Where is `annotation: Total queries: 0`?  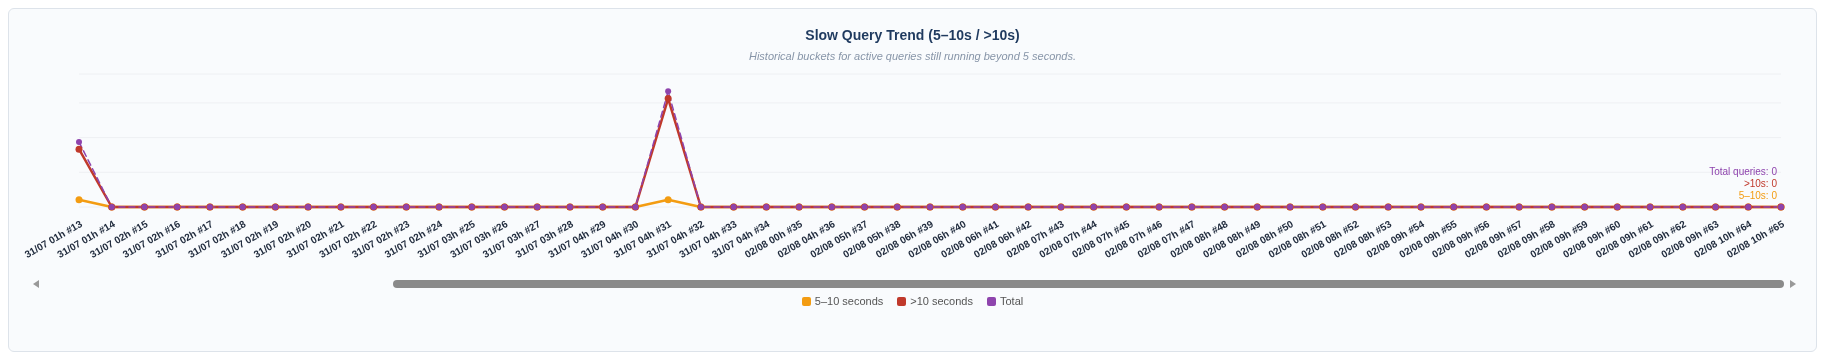
annotation: Total queries: 0 is located at coordinates (1743, 171).